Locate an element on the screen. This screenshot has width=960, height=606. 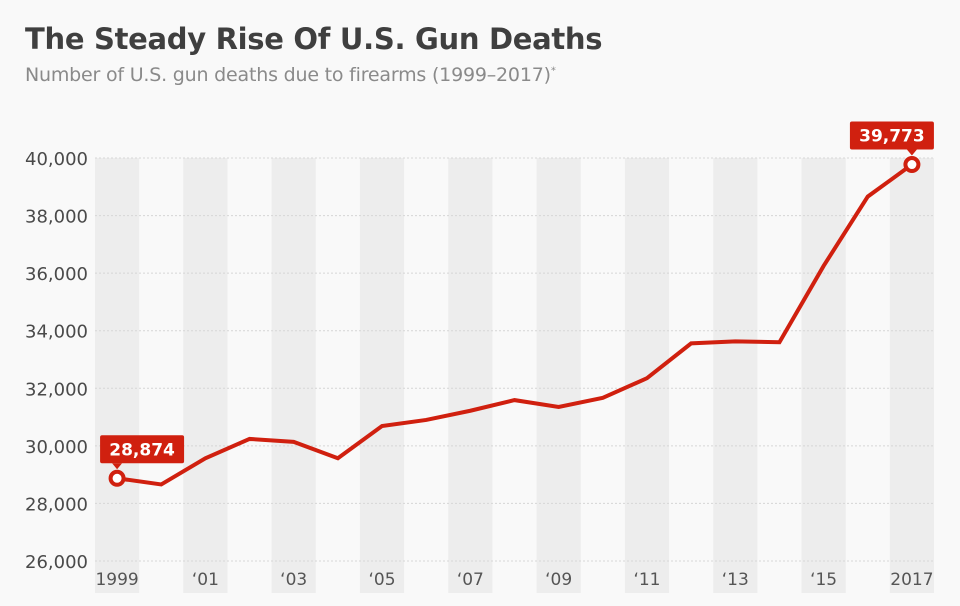
y-tick-label: 28,000 is located at coordinates (56, 504).